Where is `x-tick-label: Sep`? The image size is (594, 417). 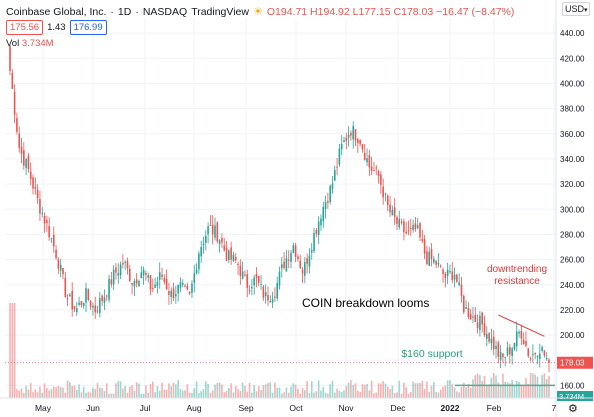 x-tick-label: Sep is located at coordinates (245, 408).